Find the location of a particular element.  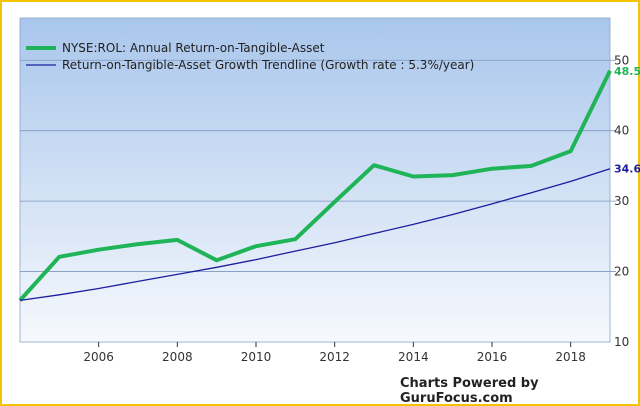

y-tick-label: 20 is located at coordinates (621, 272).